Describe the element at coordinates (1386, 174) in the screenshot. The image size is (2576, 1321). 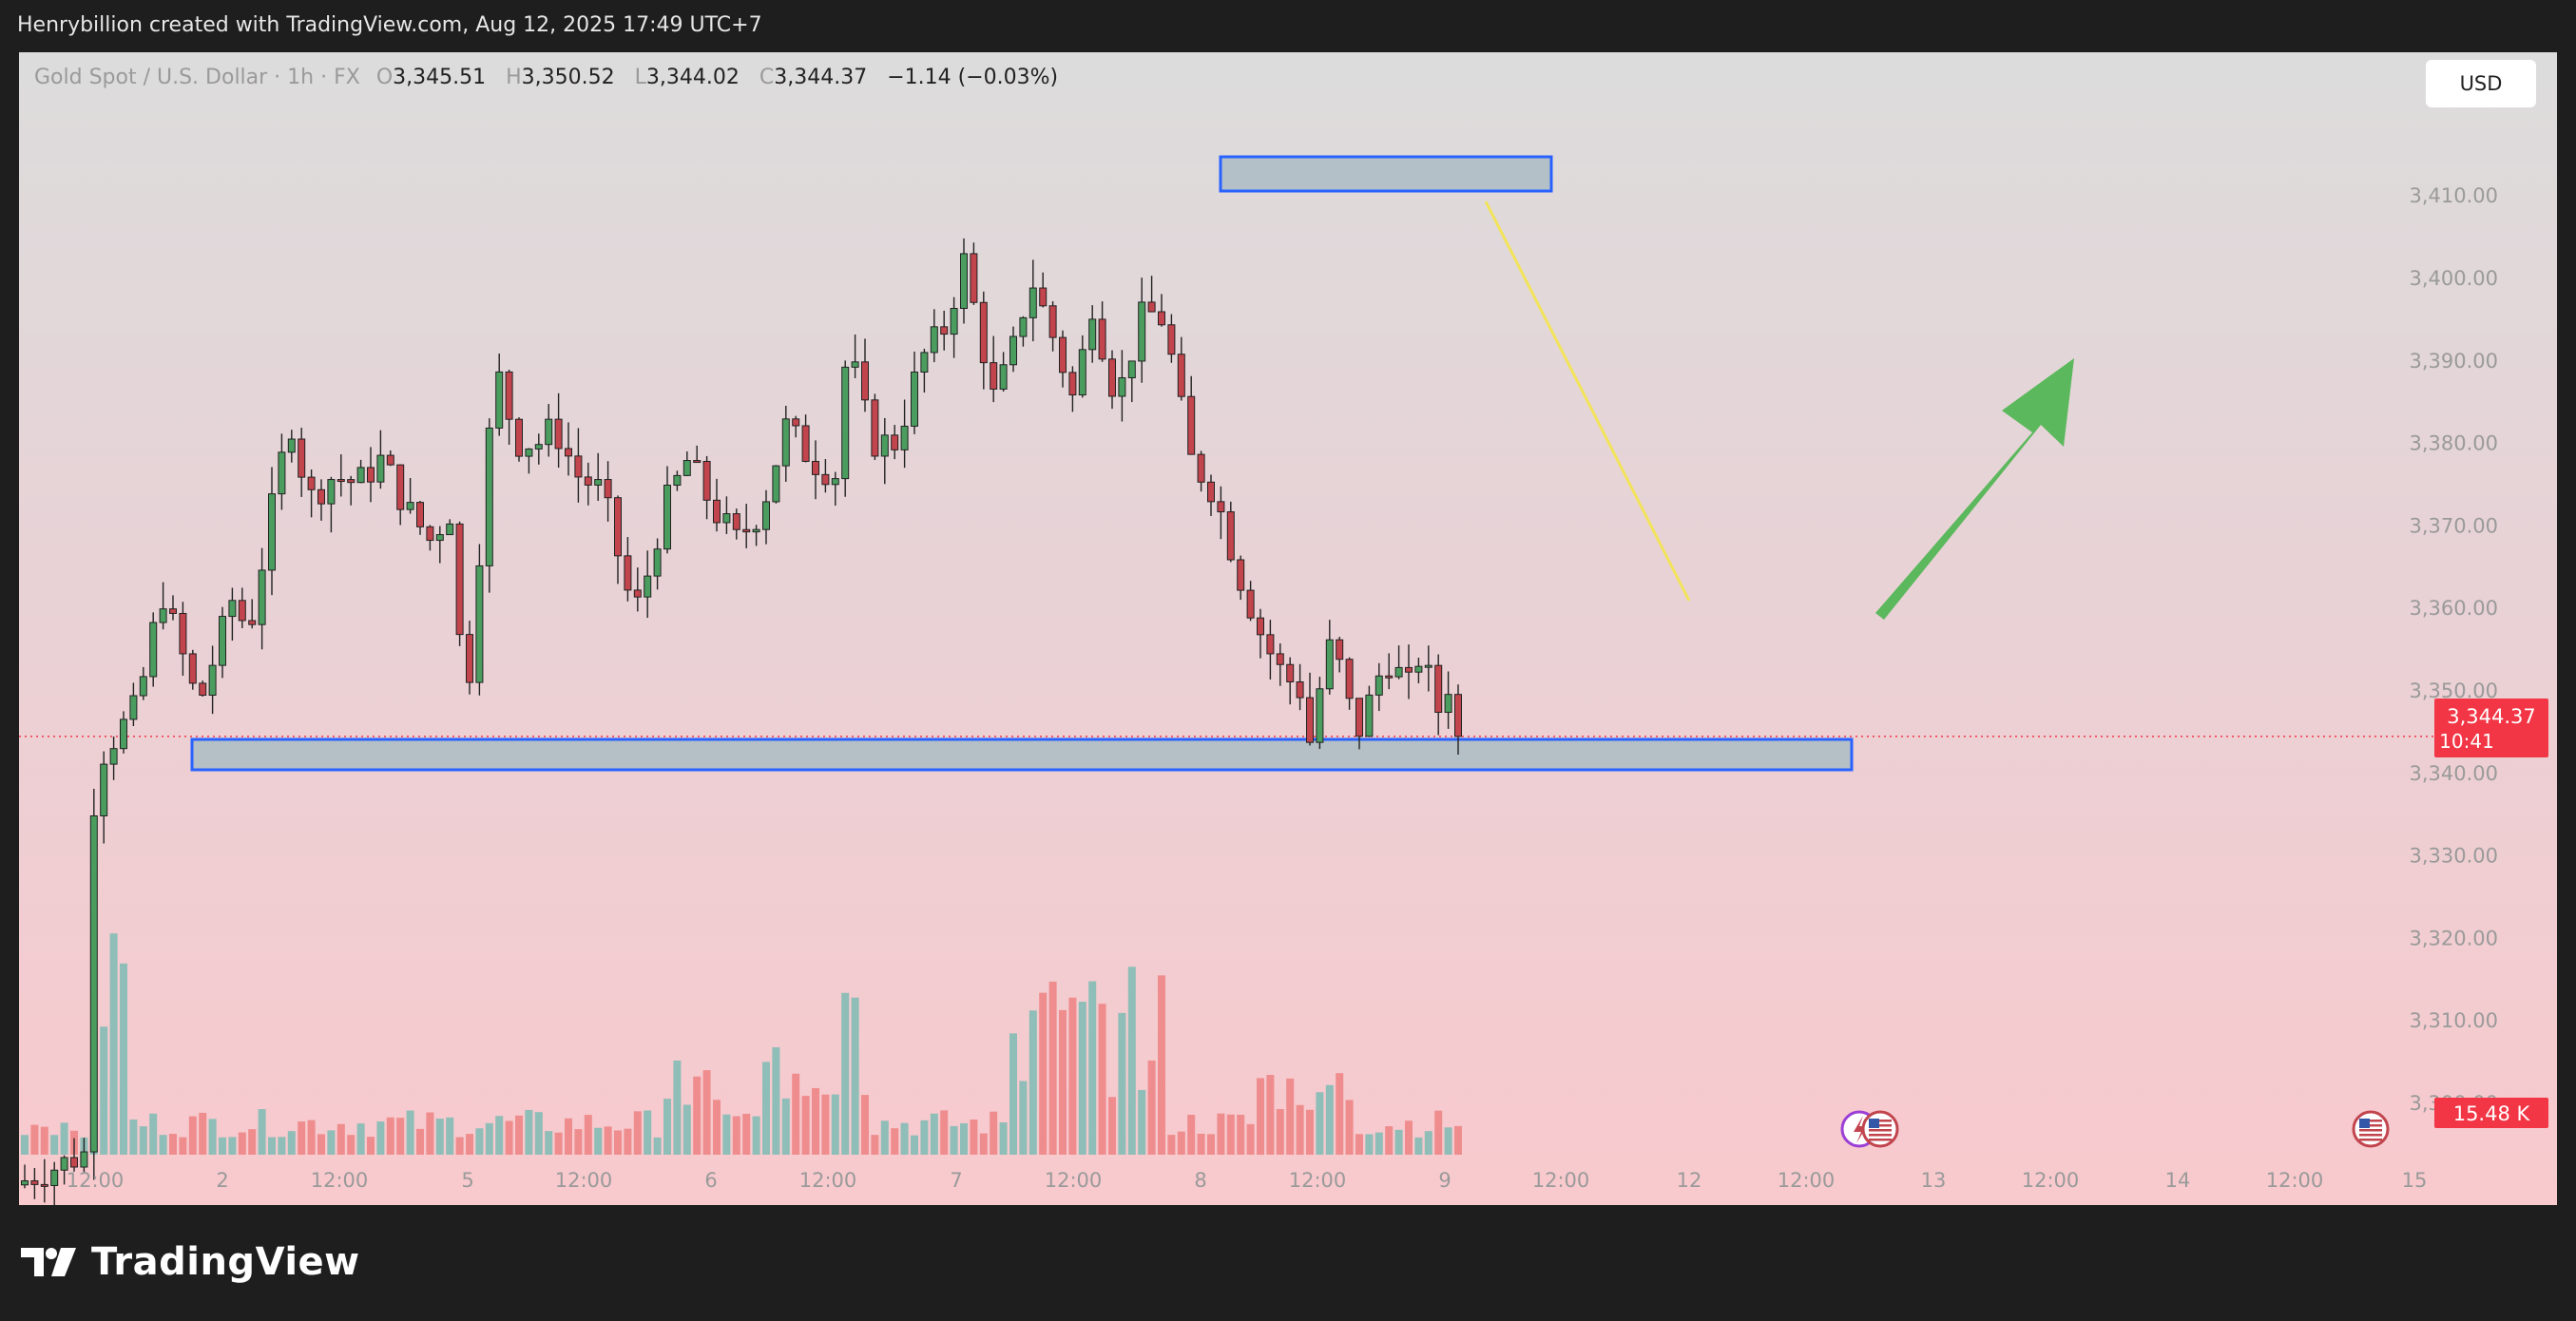
I see `supply-zone` at that location.